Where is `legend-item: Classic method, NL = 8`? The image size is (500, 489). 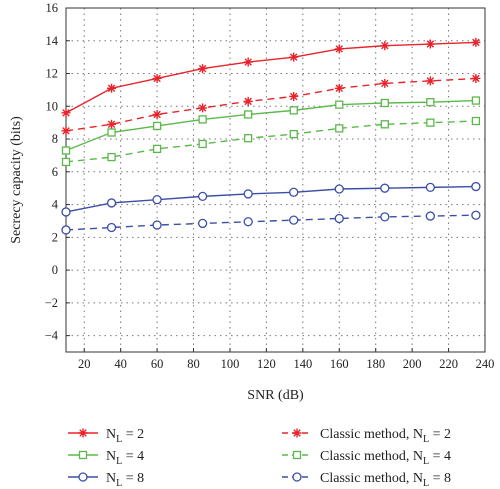 legend-item: Classic method, NL = 8 is located at coordinates (366, 480).